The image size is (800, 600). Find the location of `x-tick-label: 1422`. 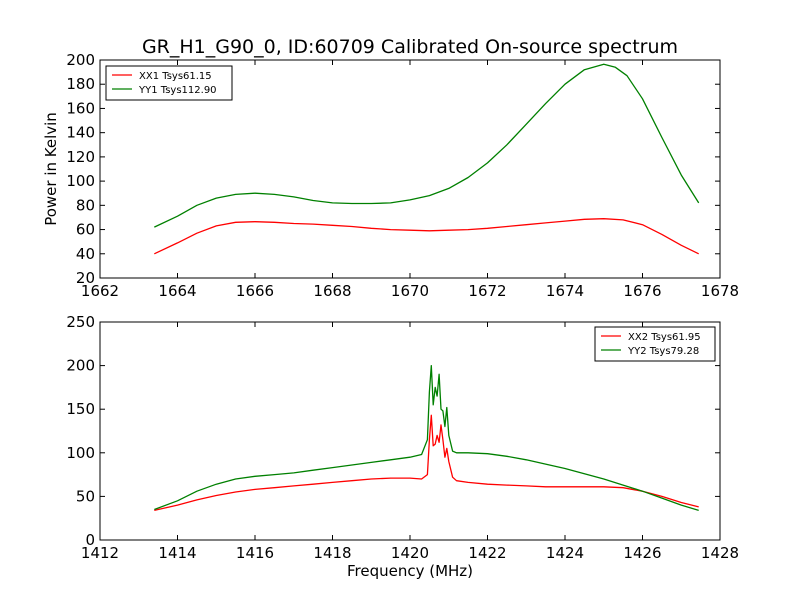

x-tick-label: 1422 is located at coordinates (487, 553).